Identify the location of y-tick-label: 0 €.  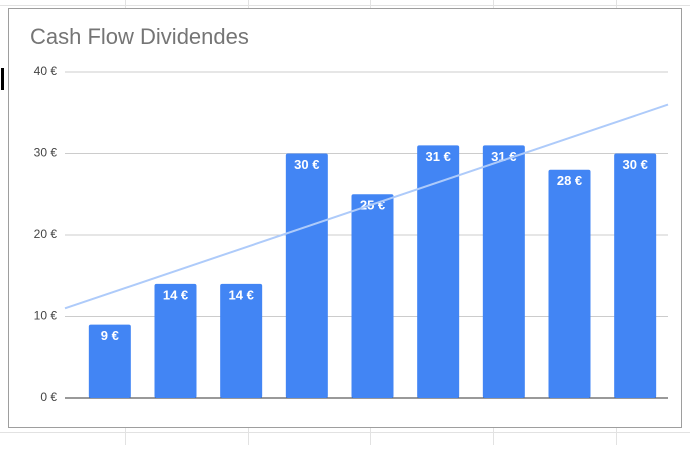
(48, 397).